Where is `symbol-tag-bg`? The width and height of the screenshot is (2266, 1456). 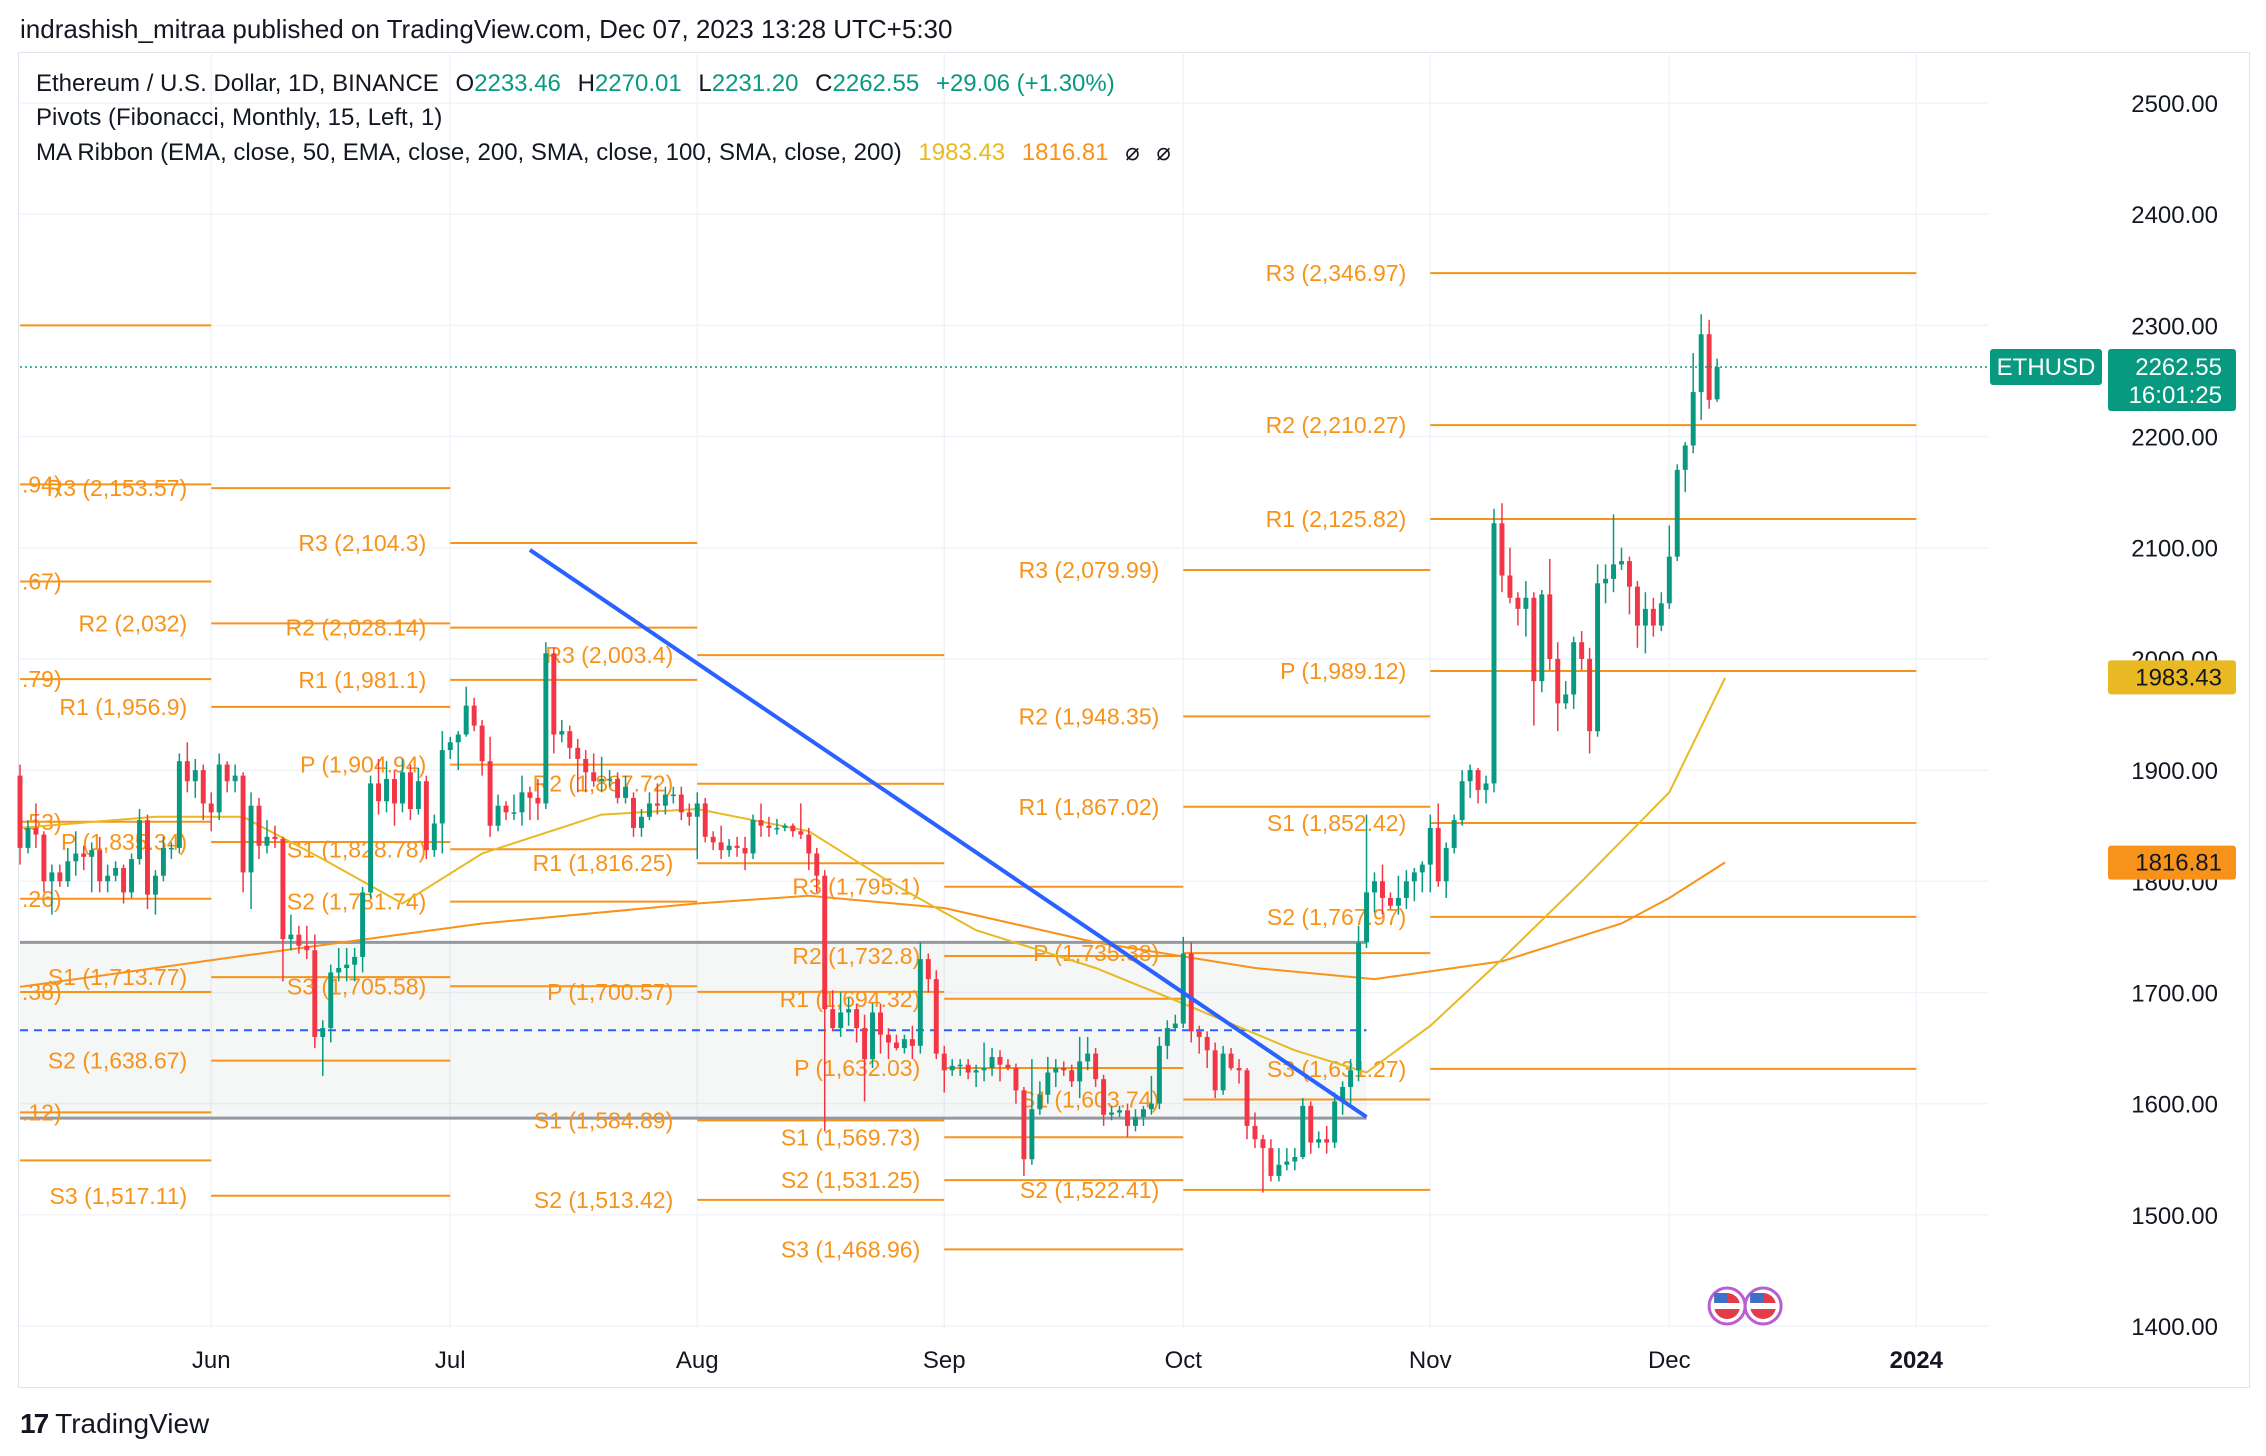 symbol-tag-bg is located at coordinates (2046, 367).